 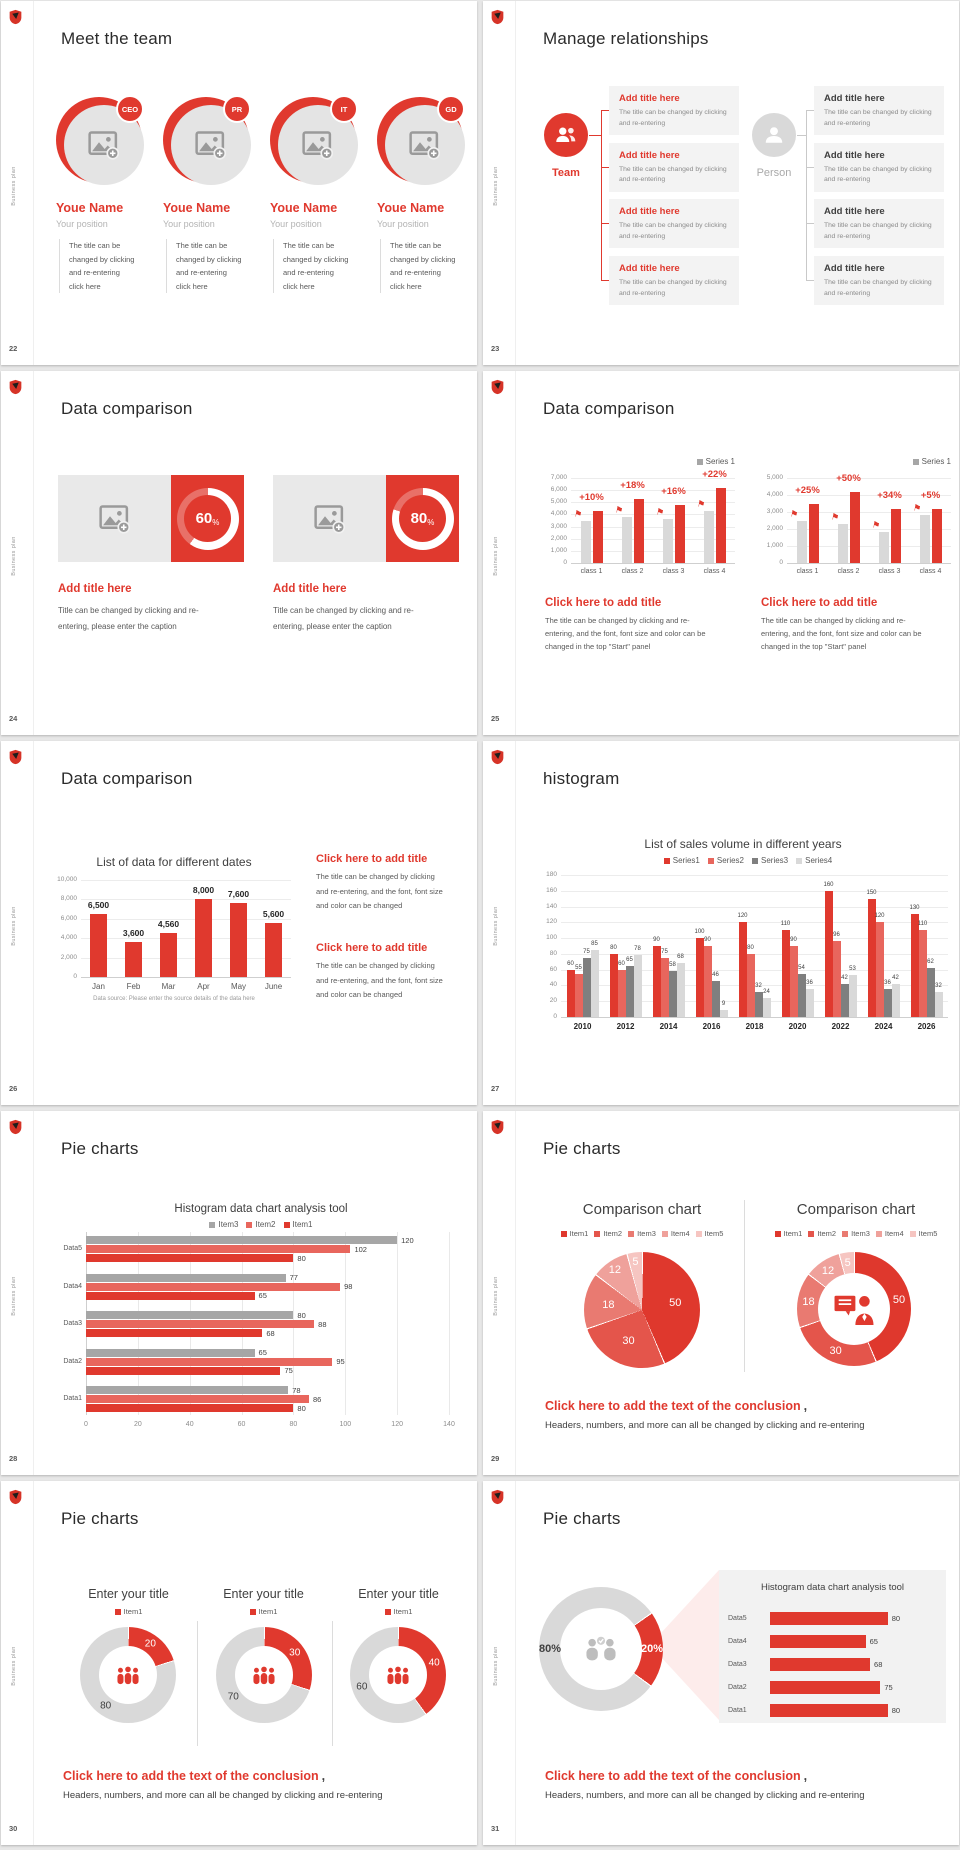 I want to click on x-axis-tick: 20, so click(x=137, y=1424).